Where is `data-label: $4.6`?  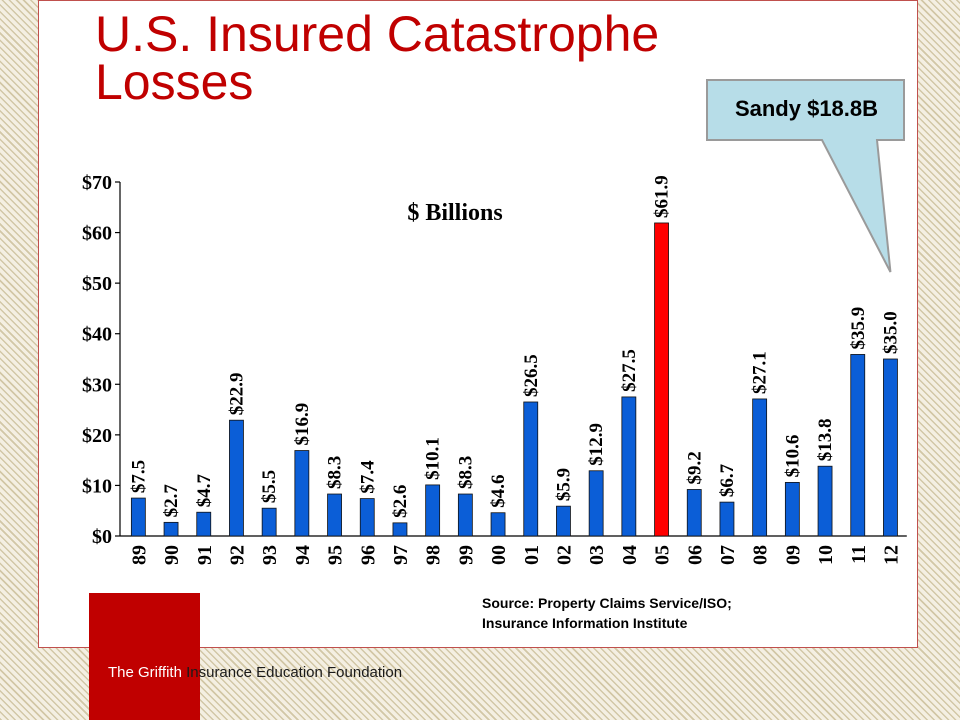 data-label: $4.6 is located at coordinates (498, 490).